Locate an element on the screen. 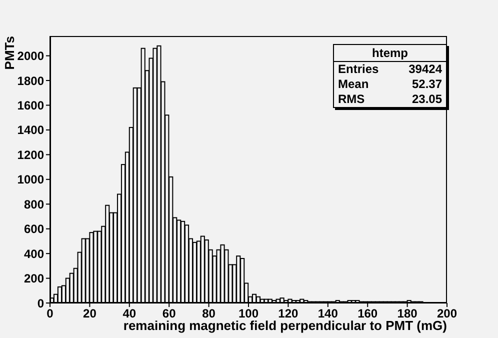  annotation: 23.05 is located at coordinates (427, 99).